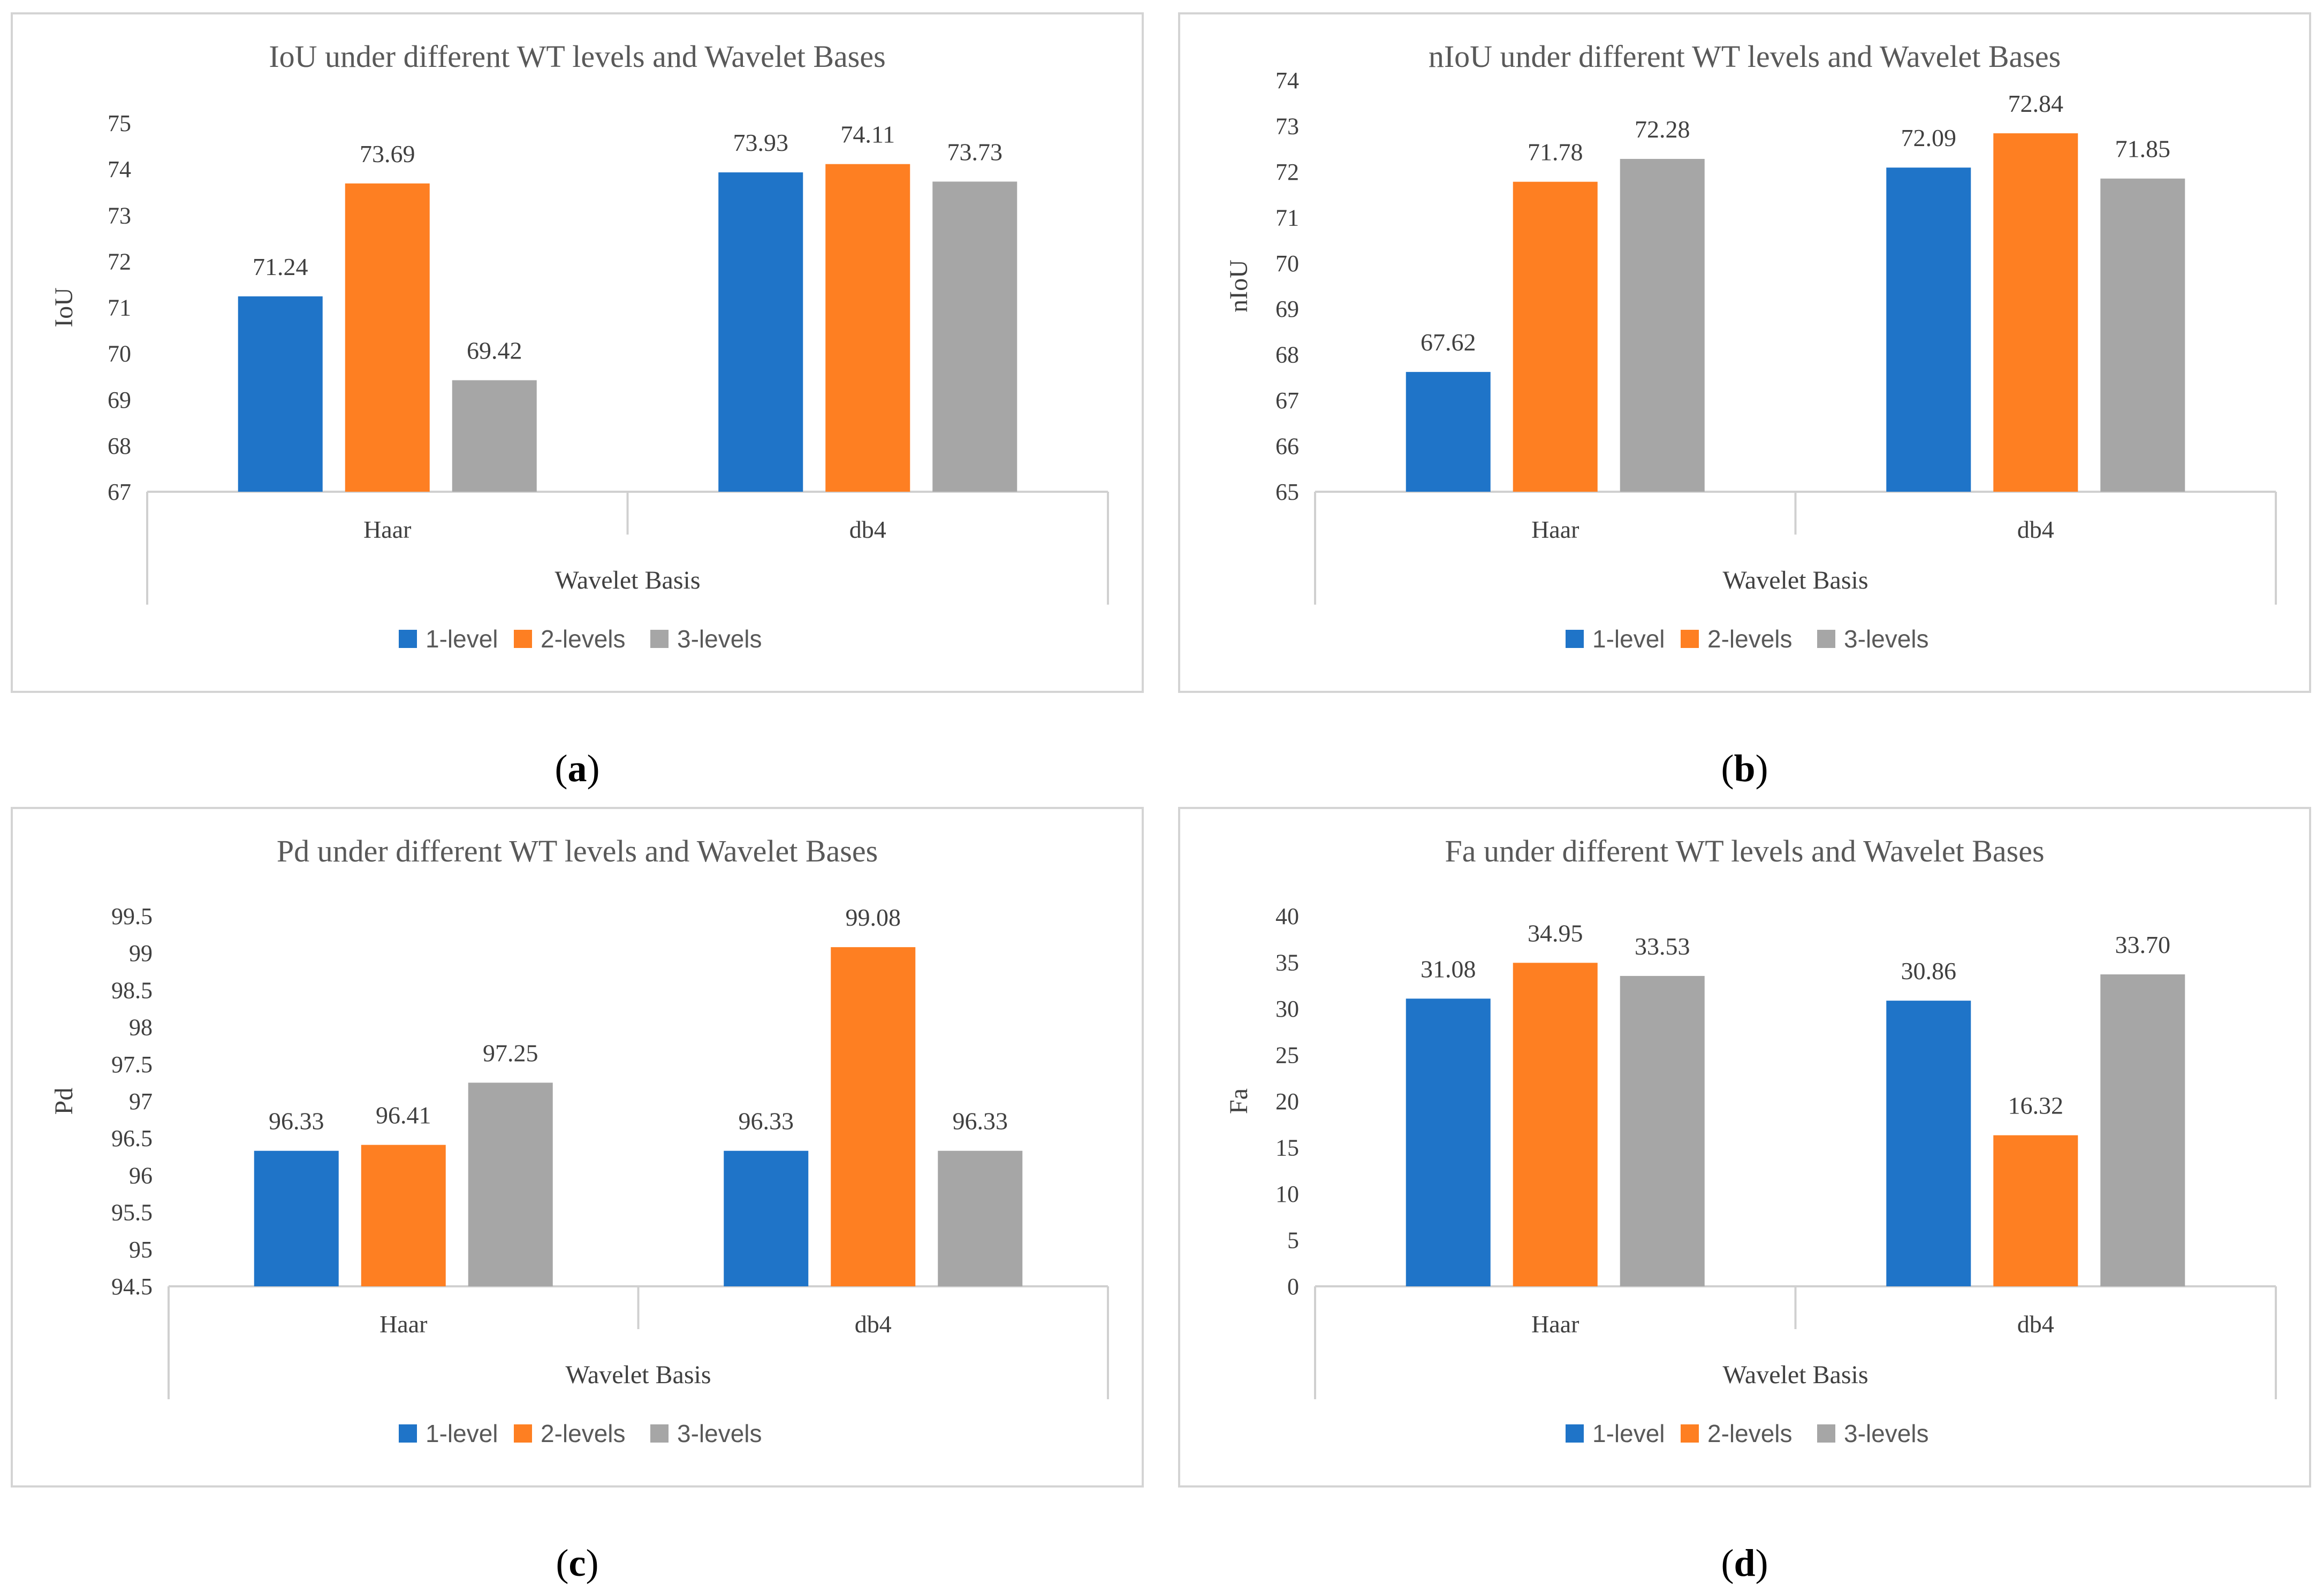  I want to click on y-tick-label: 96.5, so click(132, 1138).